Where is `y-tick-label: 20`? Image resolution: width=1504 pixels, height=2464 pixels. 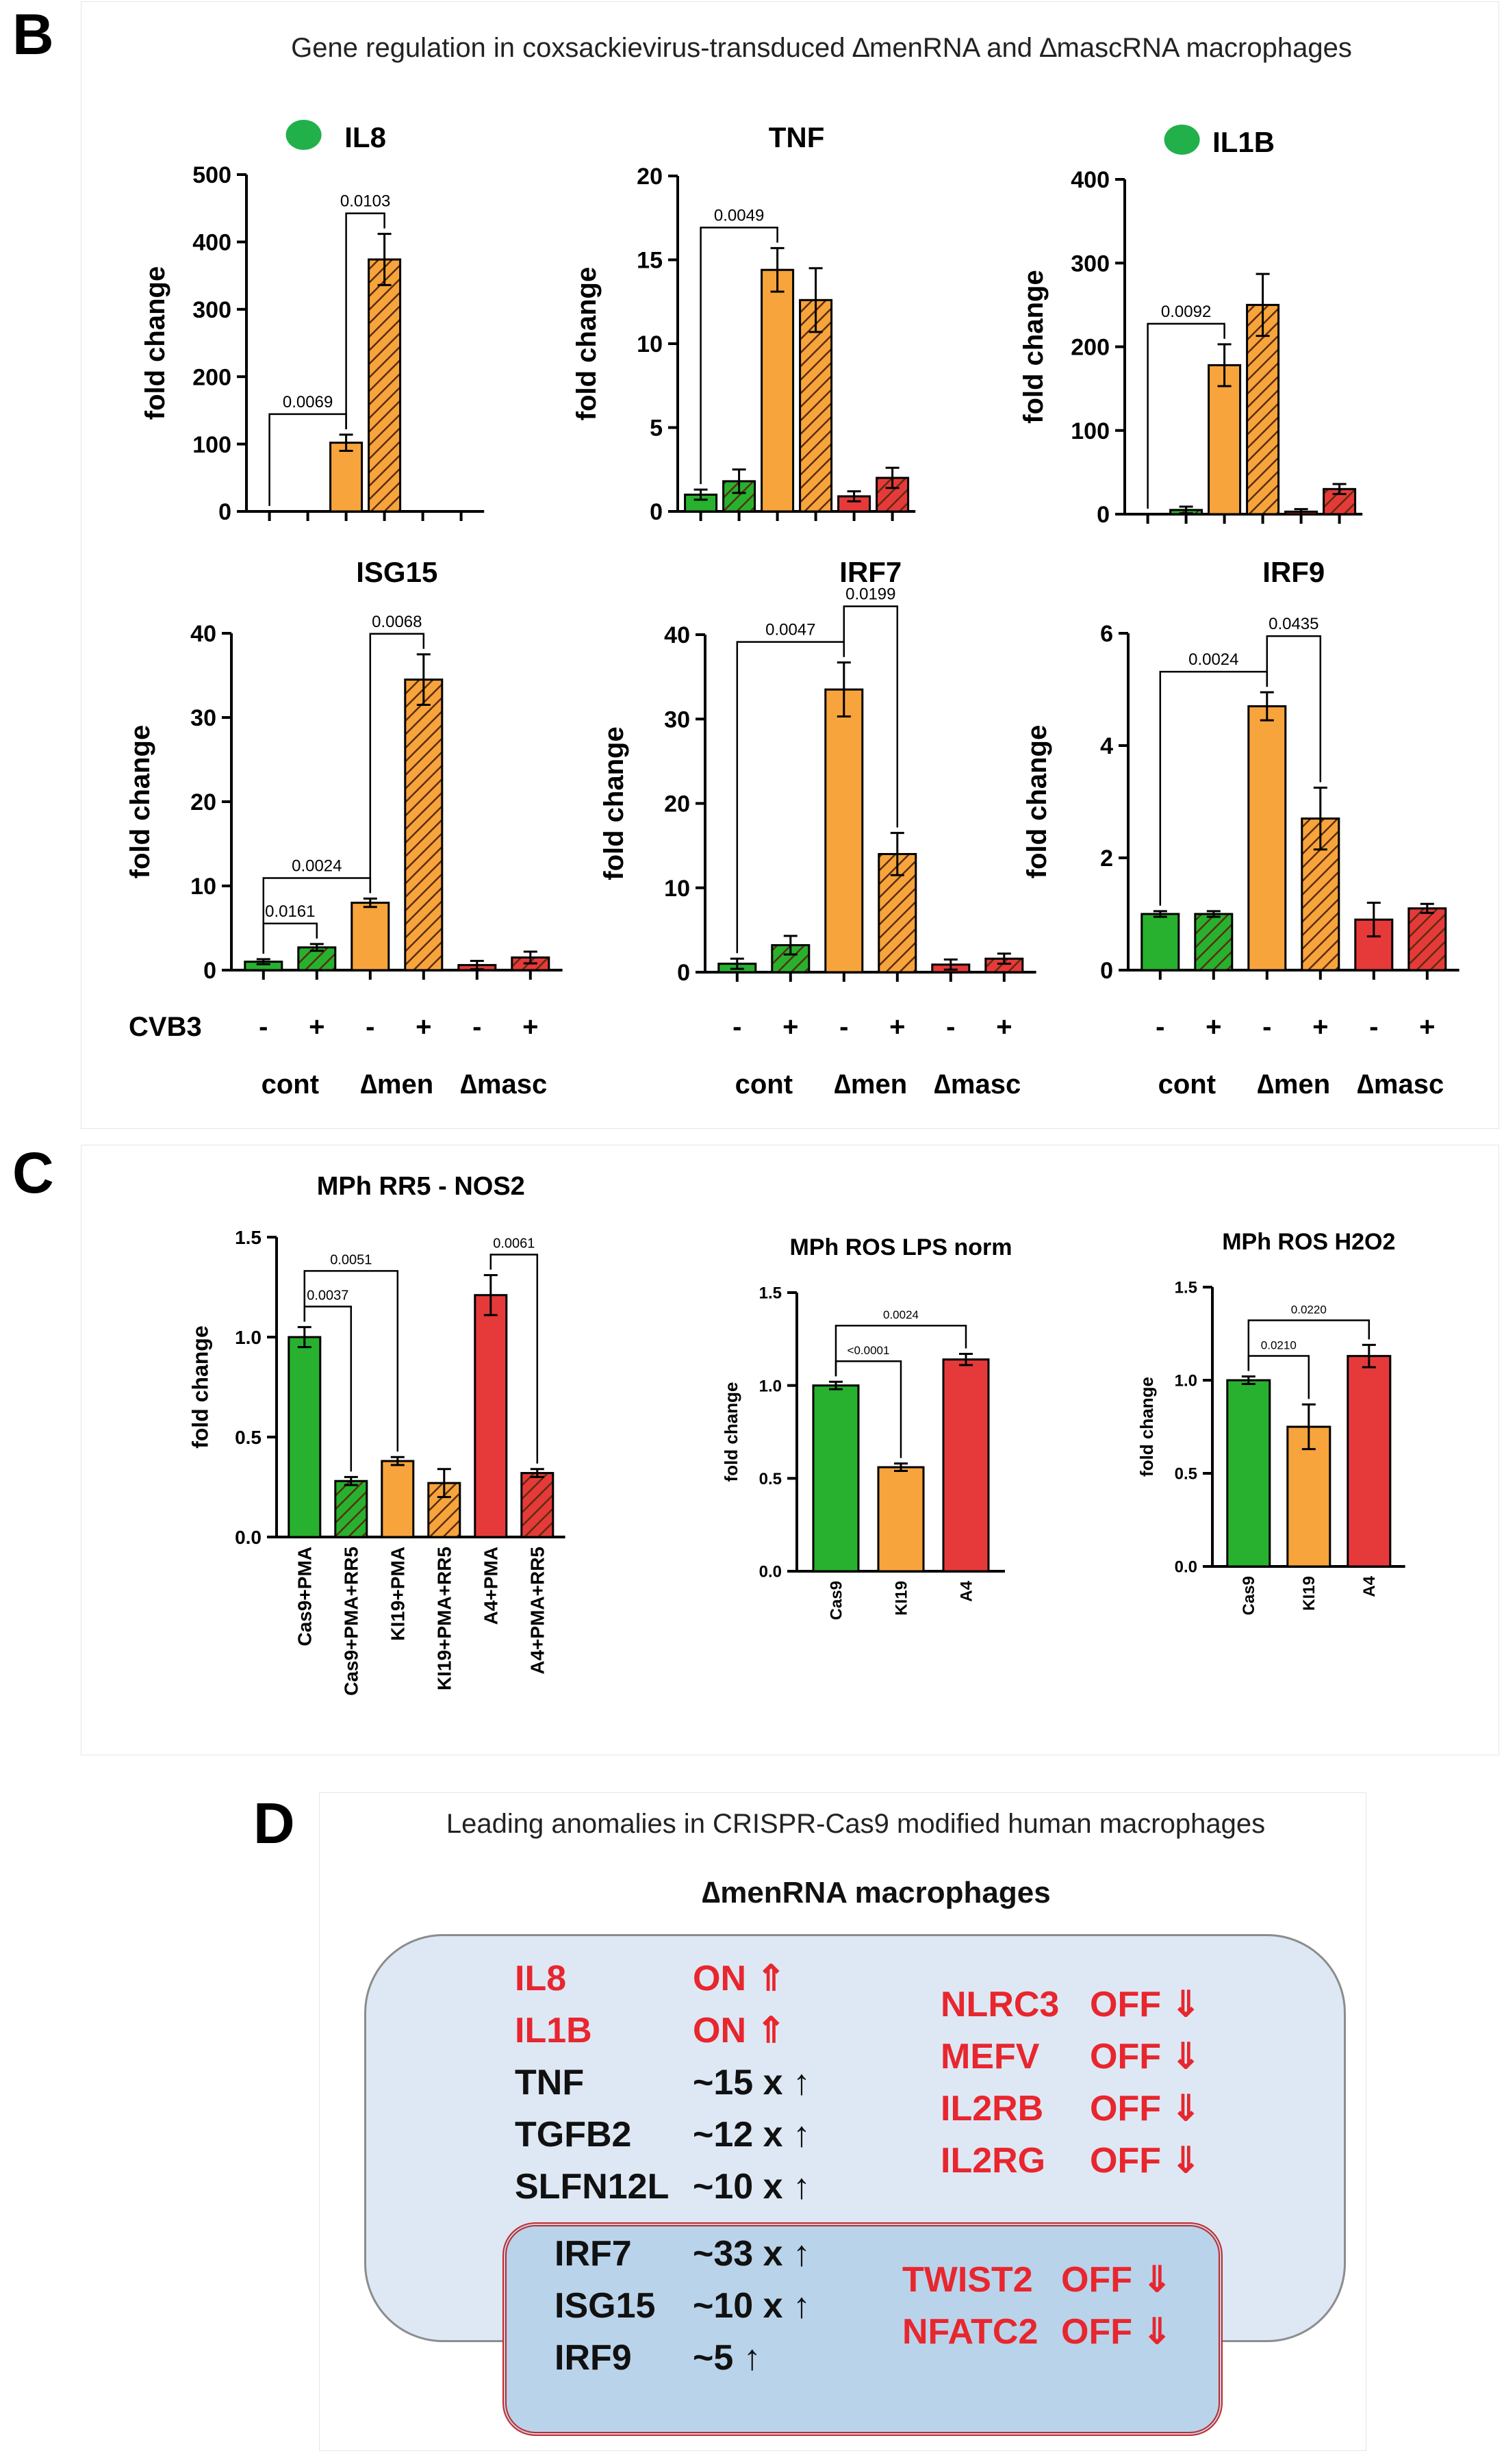 y-tick-label: 20 is located at coordinates (677, 804).